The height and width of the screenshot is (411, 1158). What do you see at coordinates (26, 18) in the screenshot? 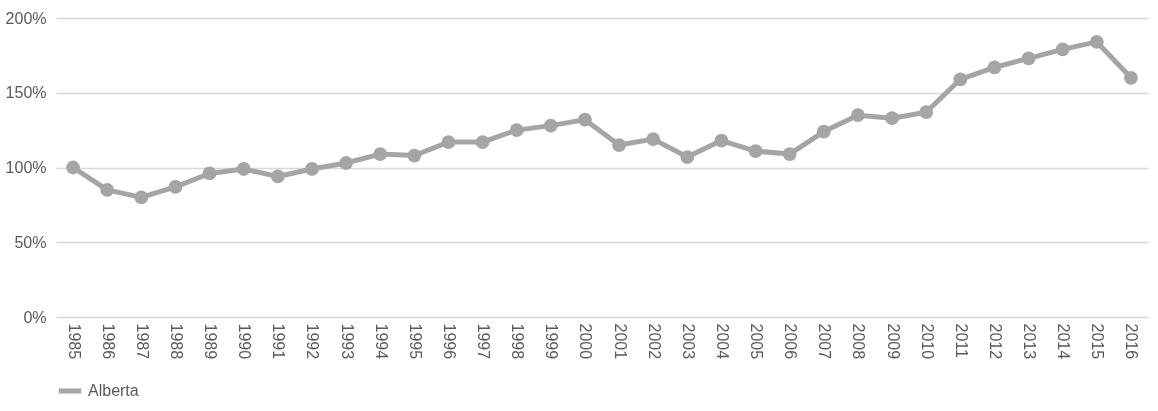
I see `y-tick-label: 200%` at bounding box center [26, 18].